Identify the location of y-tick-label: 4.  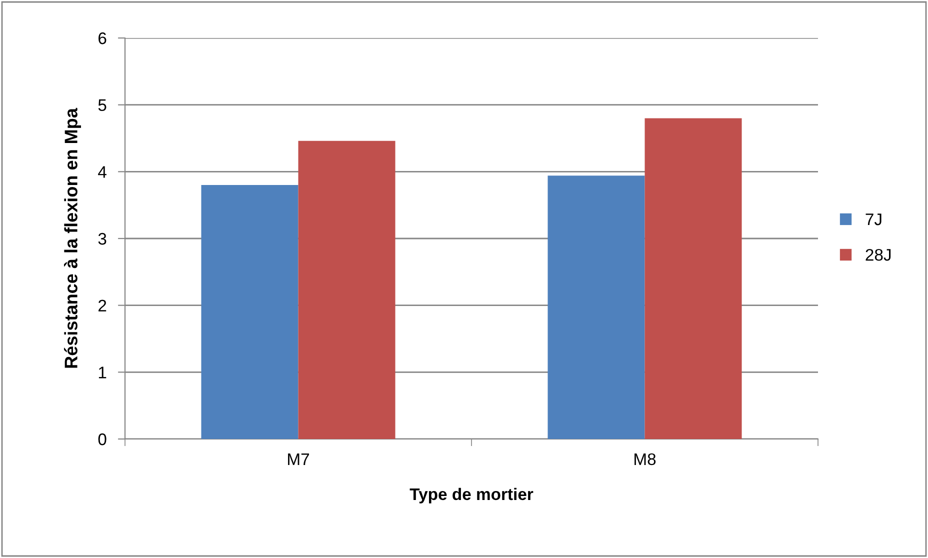
(102, 172).